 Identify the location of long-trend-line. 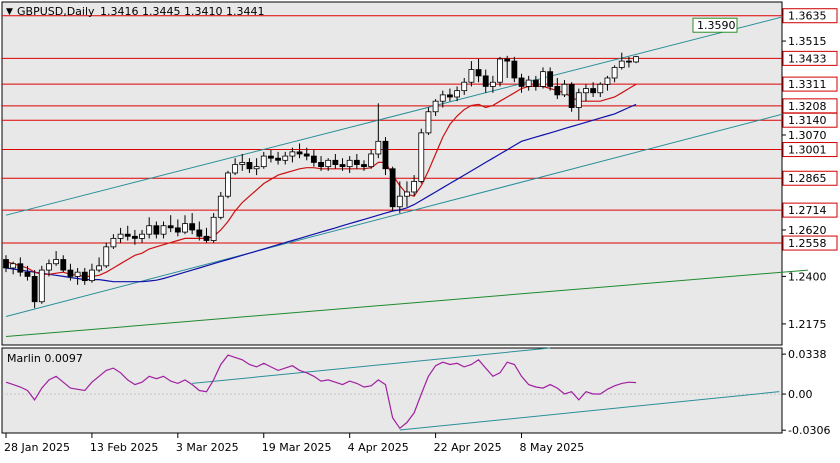
(406, 303).